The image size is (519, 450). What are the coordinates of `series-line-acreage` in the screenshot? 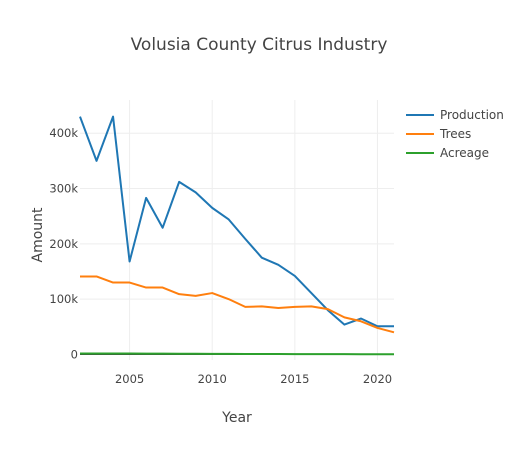 It's located at (237, 354).